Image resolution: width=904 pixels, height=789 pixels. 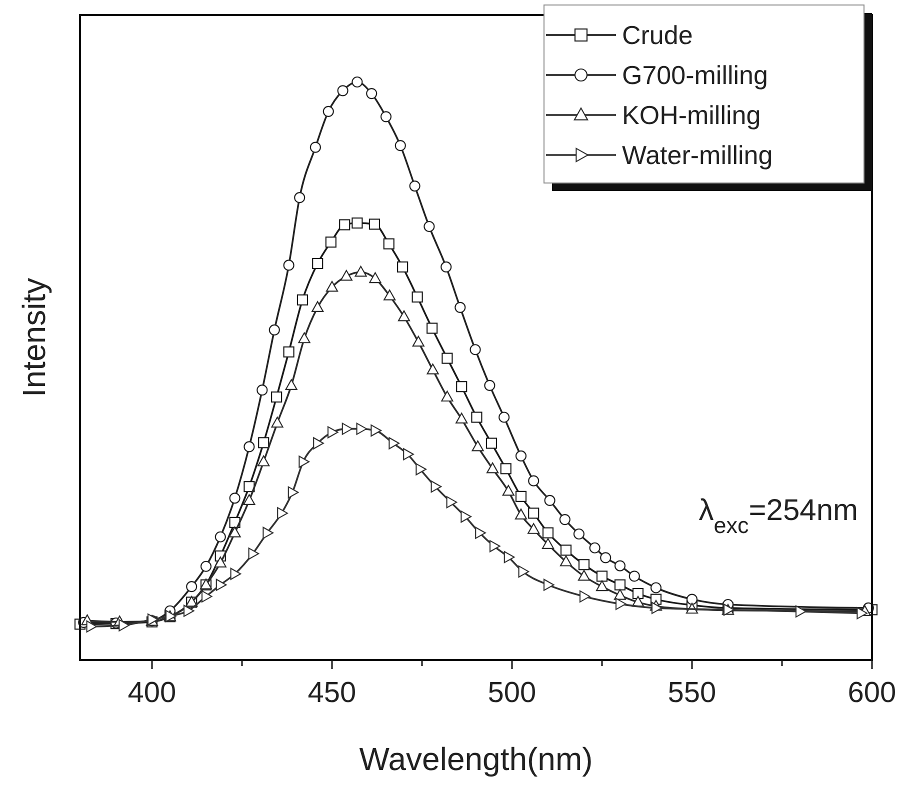 What do you see at coordinates (697, 155) in the screenshot?
I see `legend-label: Water-milling` at bounding box center [697, 155].